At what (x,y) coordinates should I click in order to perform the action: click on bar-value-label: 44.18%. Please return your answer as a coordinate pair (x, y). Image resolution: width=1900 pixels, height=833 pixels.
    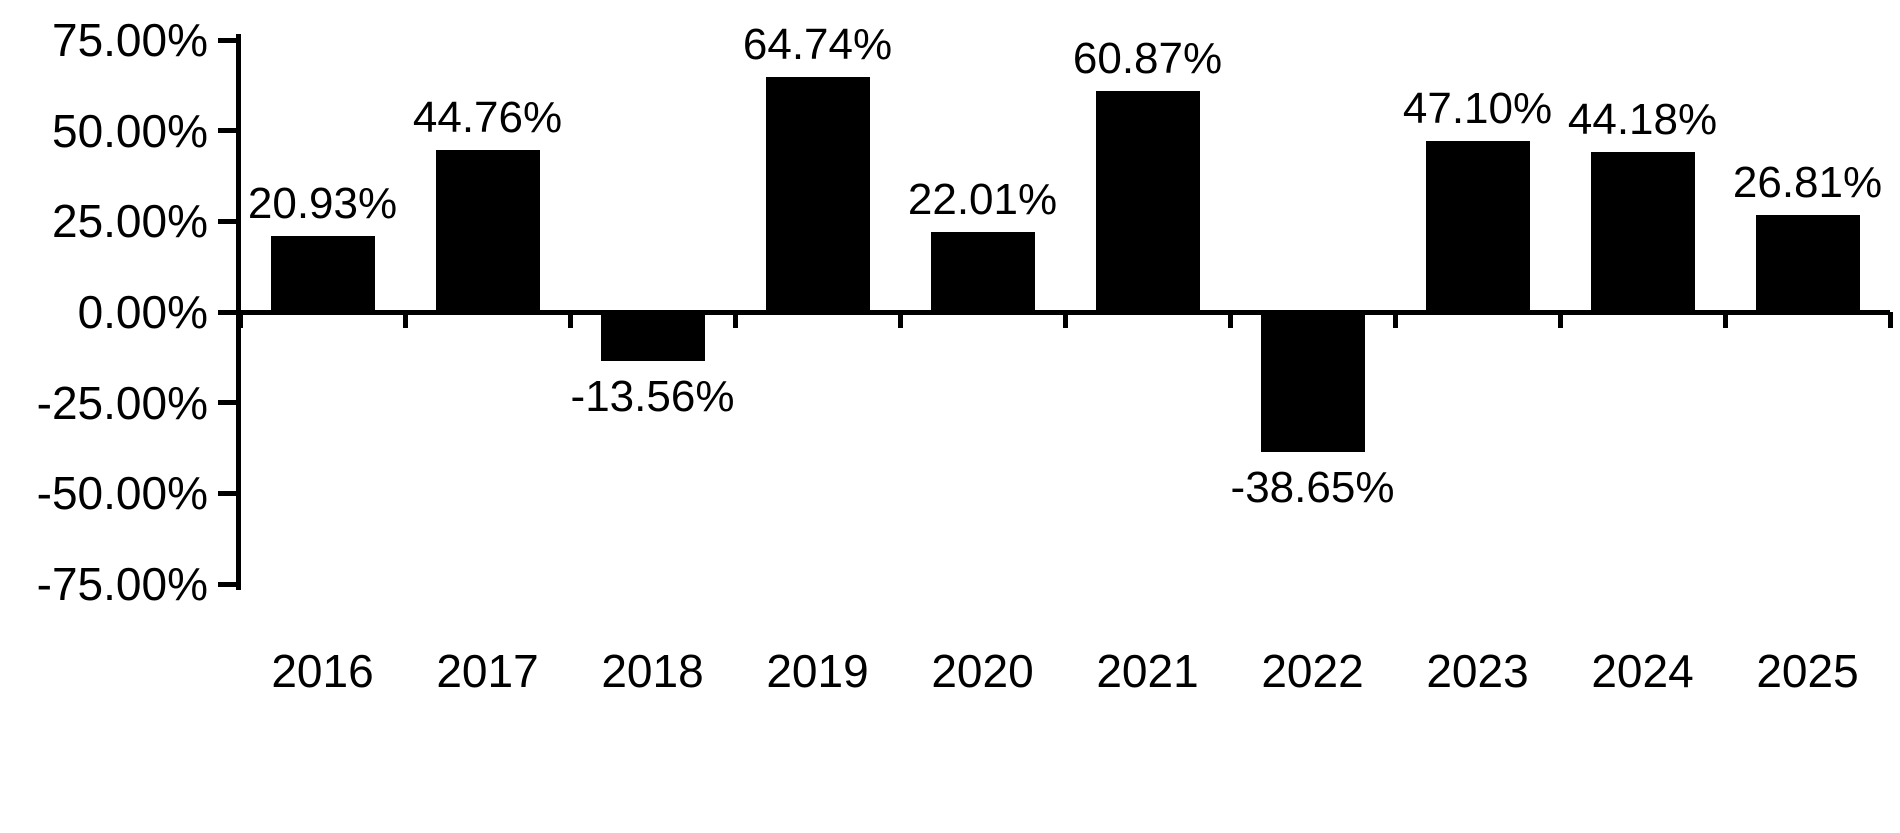
    Looking at the image, I should click on (1642, 119).